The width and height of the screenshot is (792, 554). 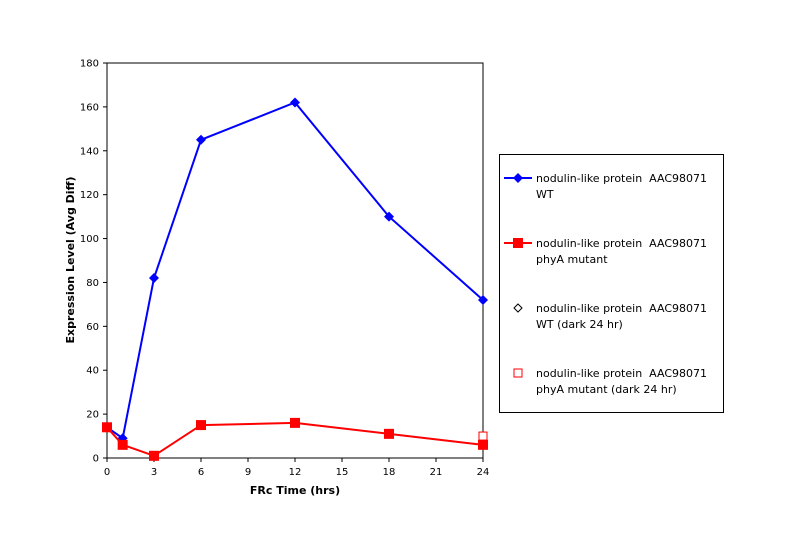 I want to click on x-tick-label: 24, so click(x=483, y=472).